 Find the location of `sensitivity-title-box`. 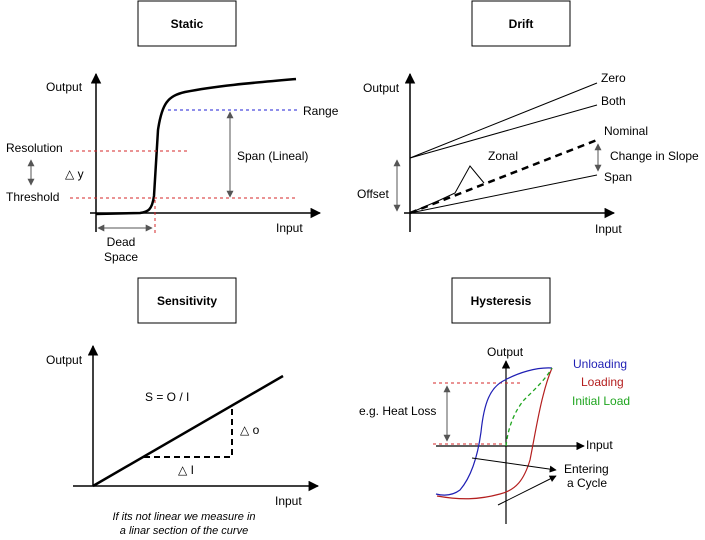

sensitivity-title-box is located at coordinates (187, 300).